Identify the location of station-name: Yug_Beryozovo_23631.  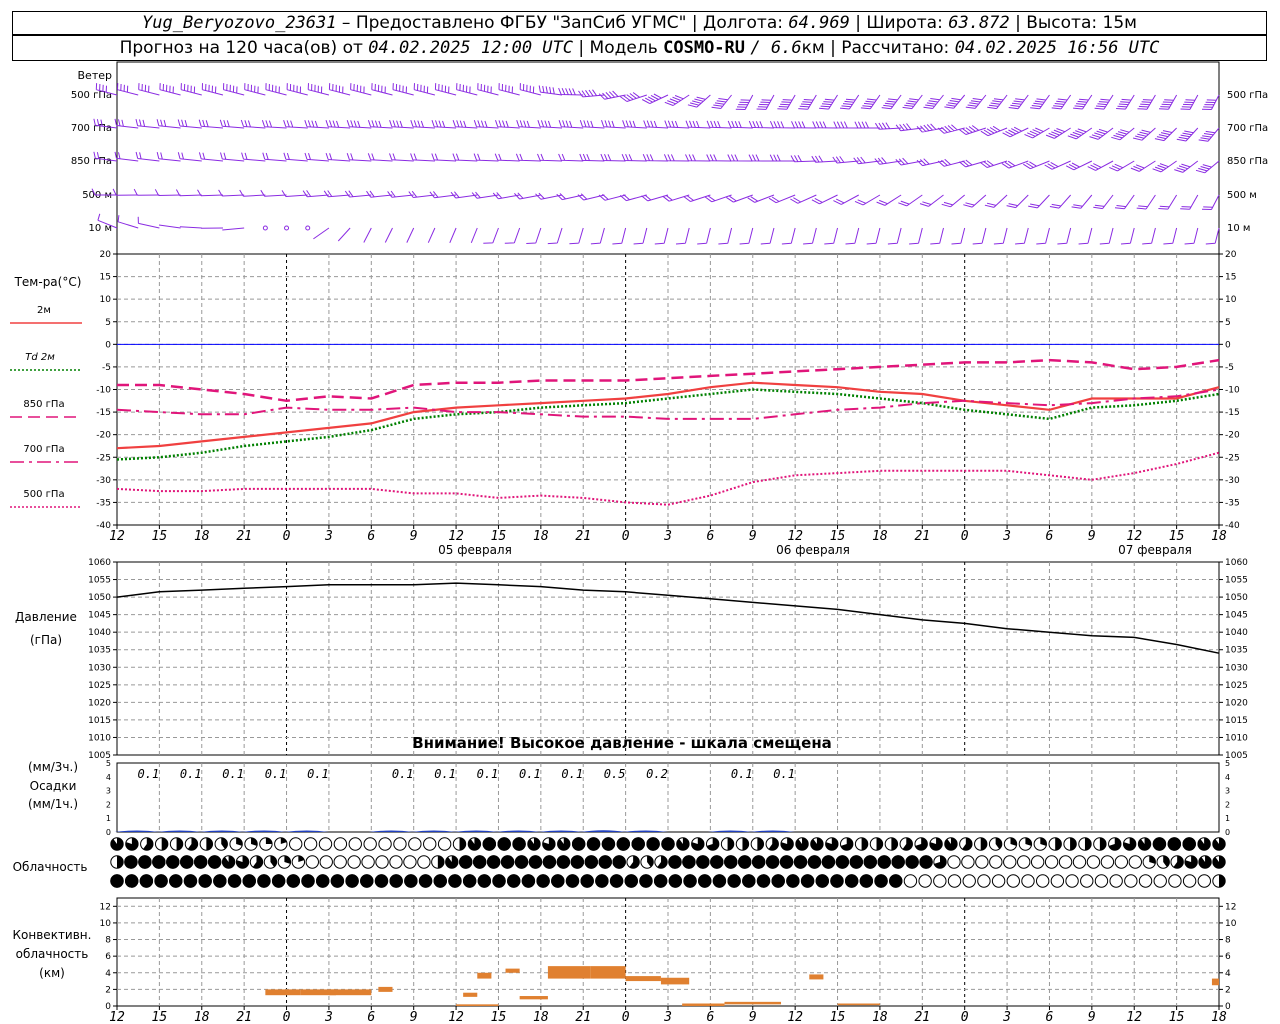
(239, 23).